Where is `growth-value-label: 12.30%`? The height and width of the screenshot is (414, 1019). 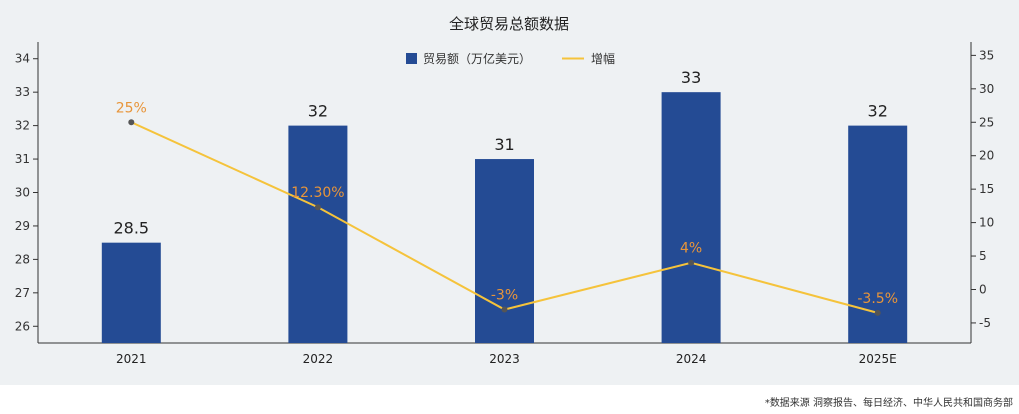 growth-value-label: 12.30% is located at coordinates (317, 193).